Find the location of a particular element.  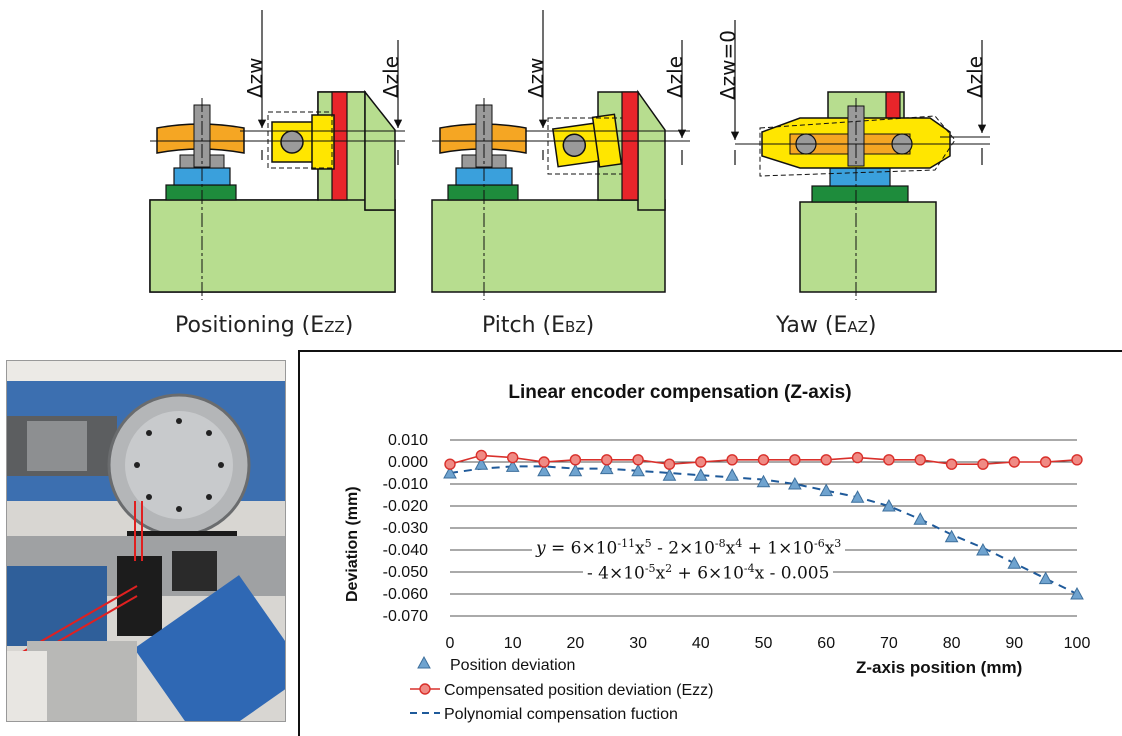

clamp-block is located at coordinates (860, 177).